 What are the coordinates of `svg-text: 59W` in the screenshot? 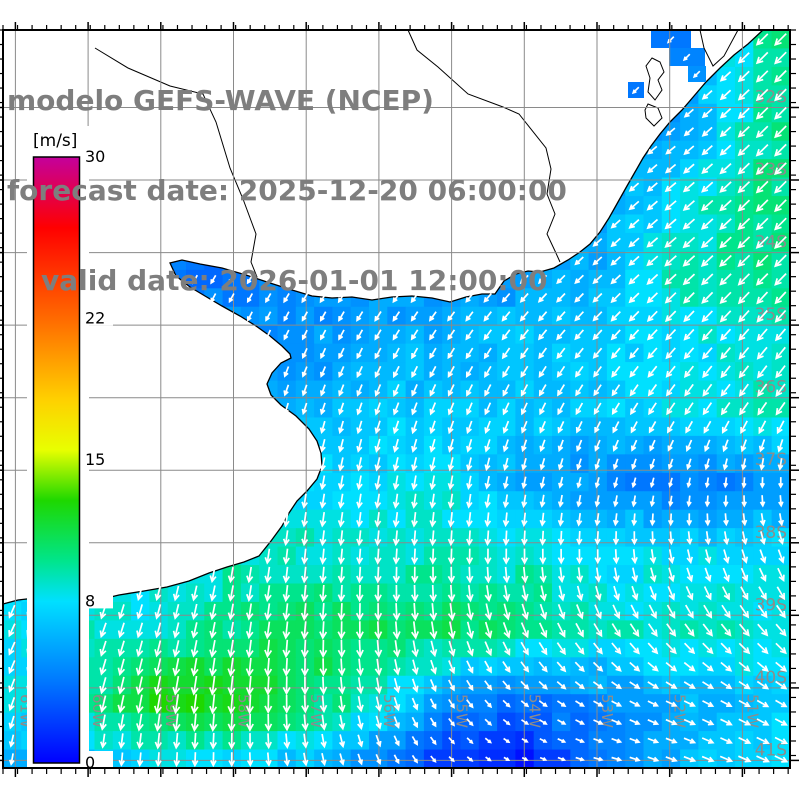 It's located at (171, 711).